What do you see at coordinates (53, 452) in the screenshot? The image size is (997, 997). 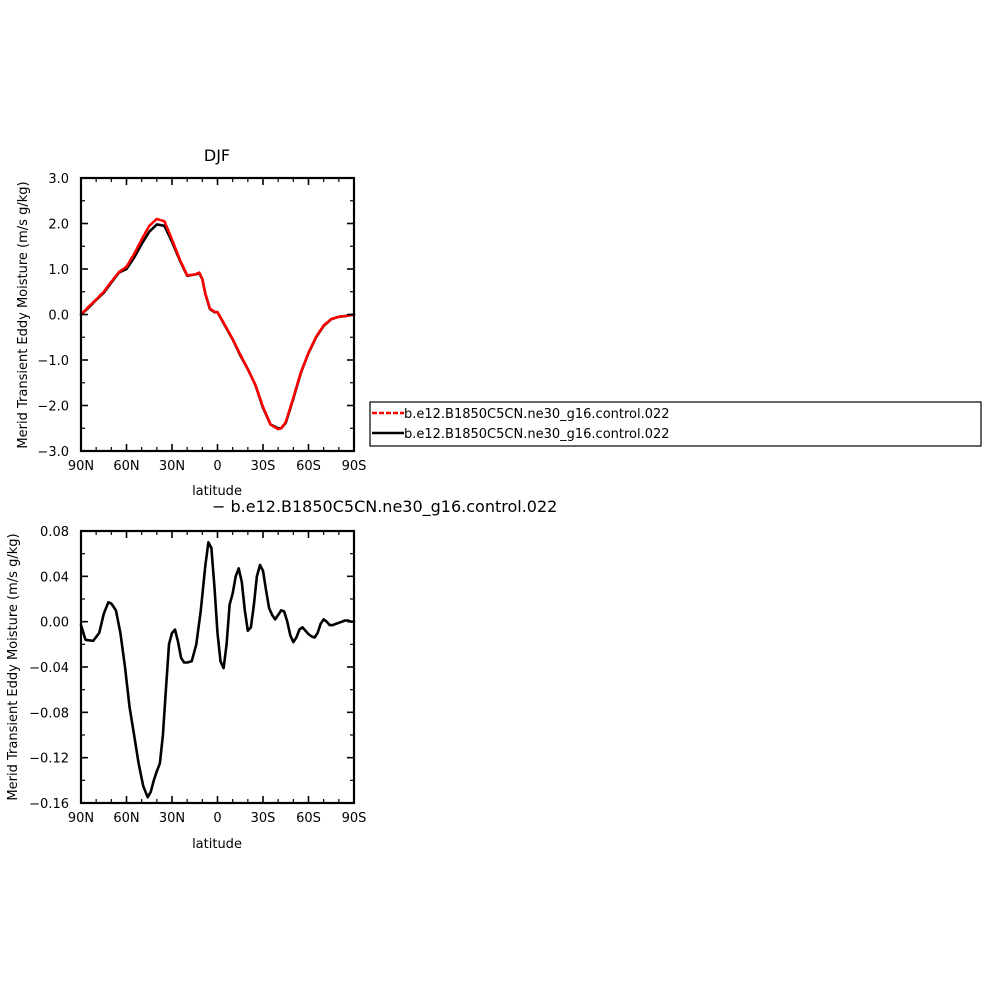 I see `top-y-tick-label: −3.0` at bounding box center [53, 452].